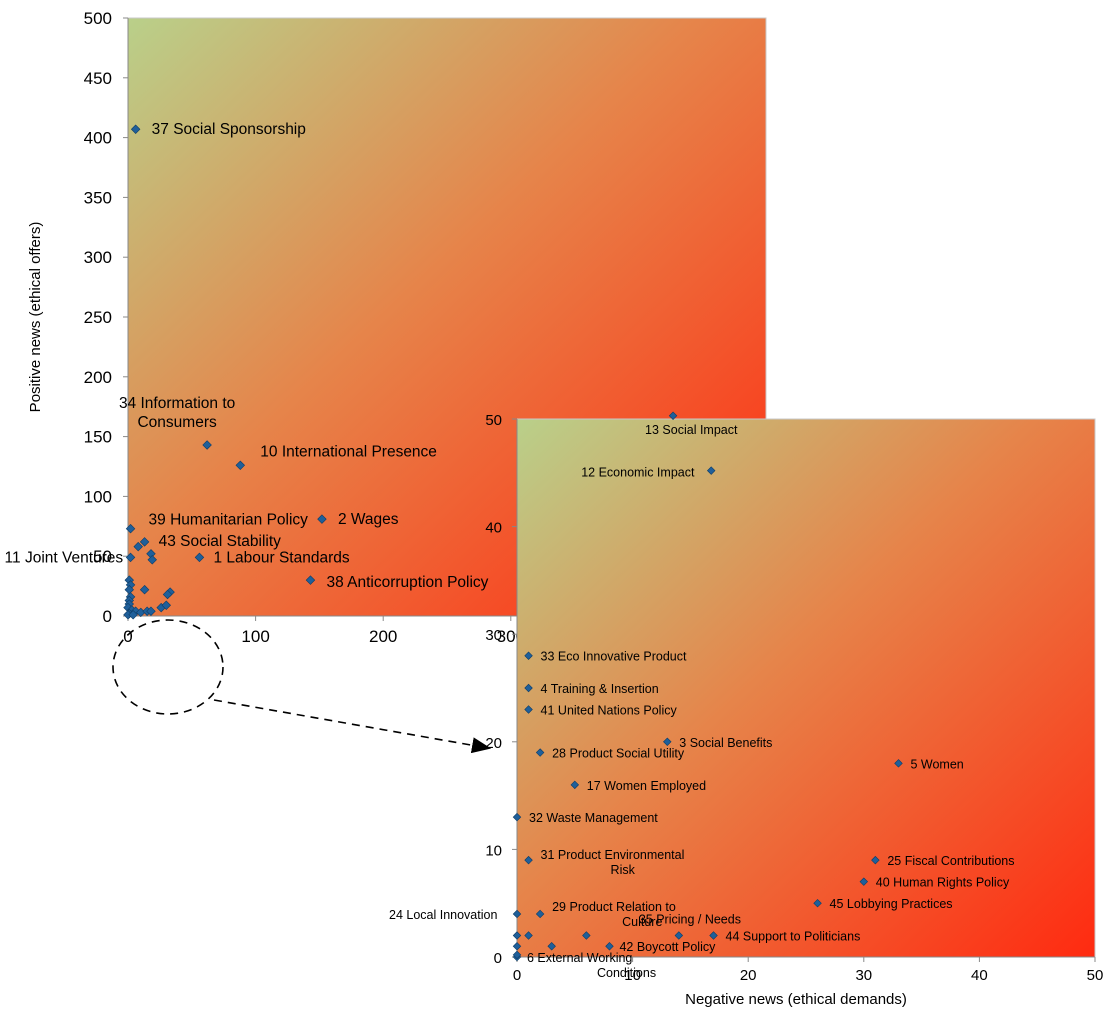 This screenshot has width=1104, height=1013. Describe the element at coordinates (632, 975) in the screenshot. I see `inset-x-tick-label: 10` at that location.